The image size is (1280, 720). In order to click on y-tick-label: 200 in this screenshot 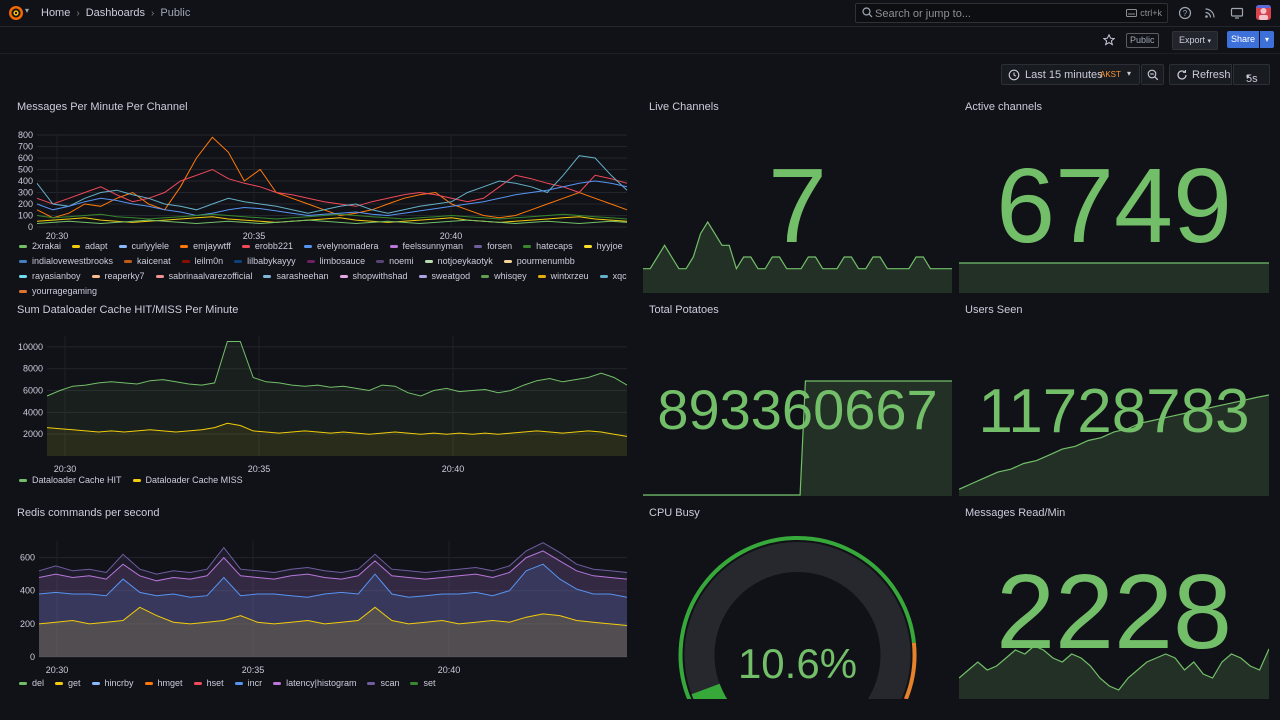, I will do `click(25, 204)`.